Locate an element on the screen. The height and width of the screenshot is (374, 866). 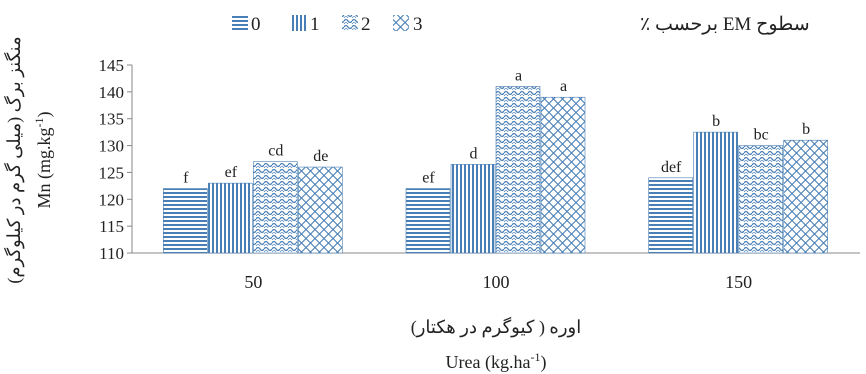
bar-label: cd is located at coordinates (275, 151).